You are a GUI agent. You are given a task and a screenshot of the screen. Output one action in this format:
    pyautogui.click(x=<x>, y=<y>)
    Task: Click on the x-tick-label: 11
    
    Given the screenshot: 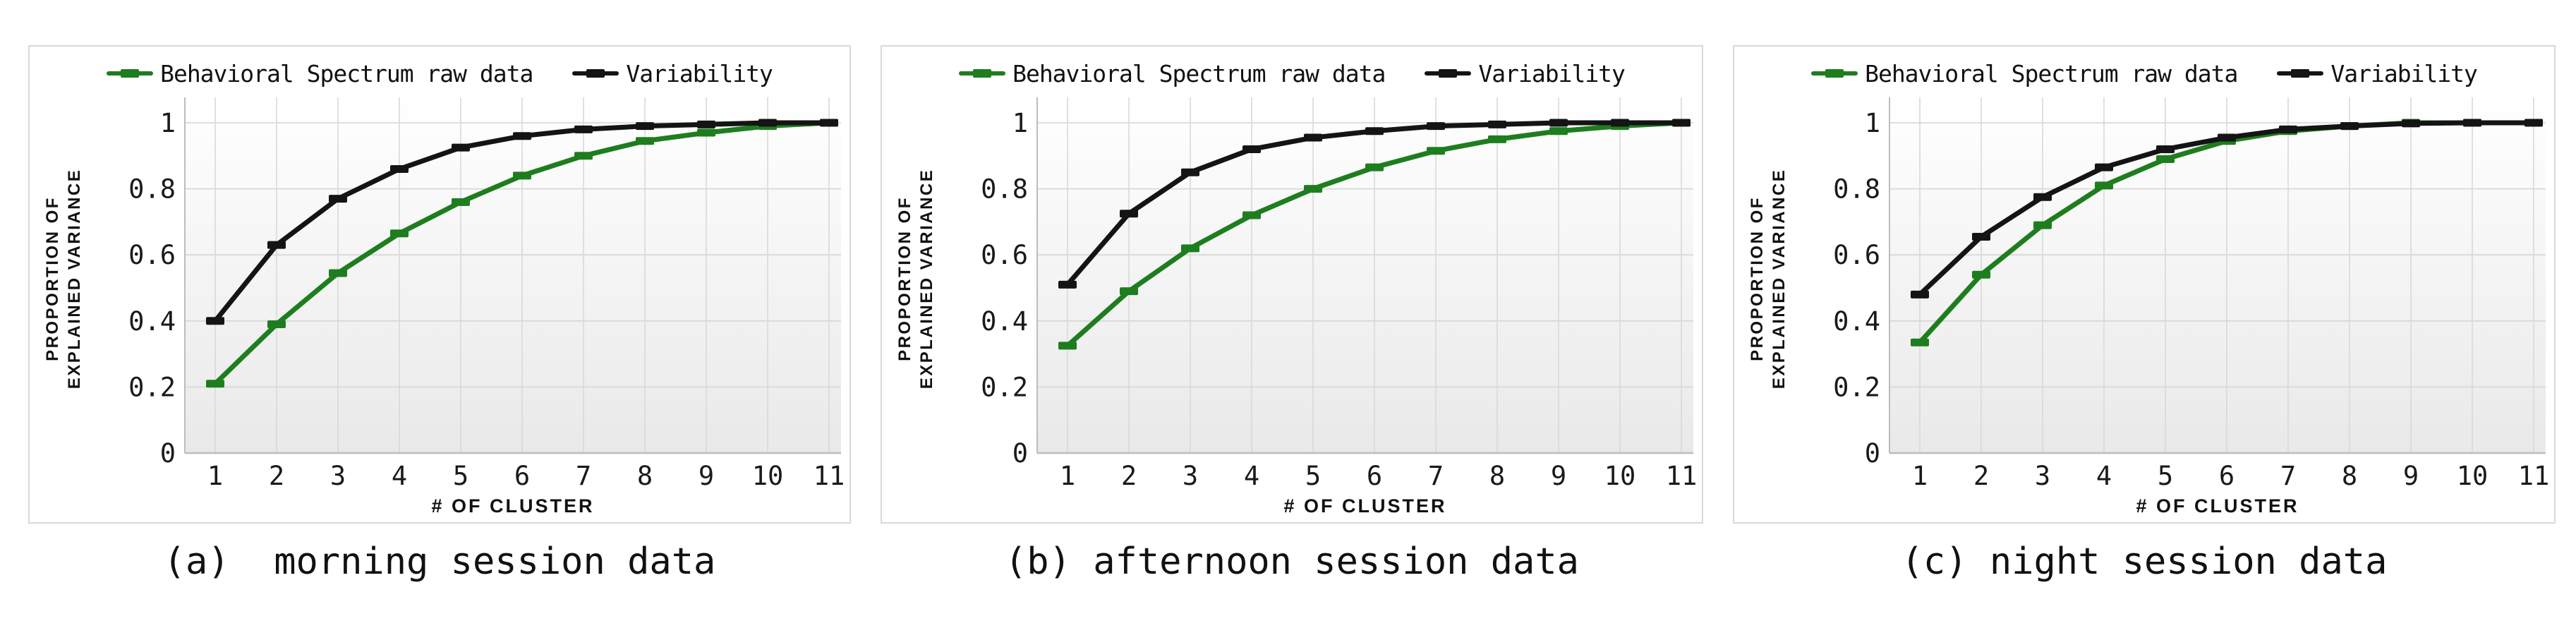 What is the action you would take?
    pyautogui.click(x=2533, y=476)
    